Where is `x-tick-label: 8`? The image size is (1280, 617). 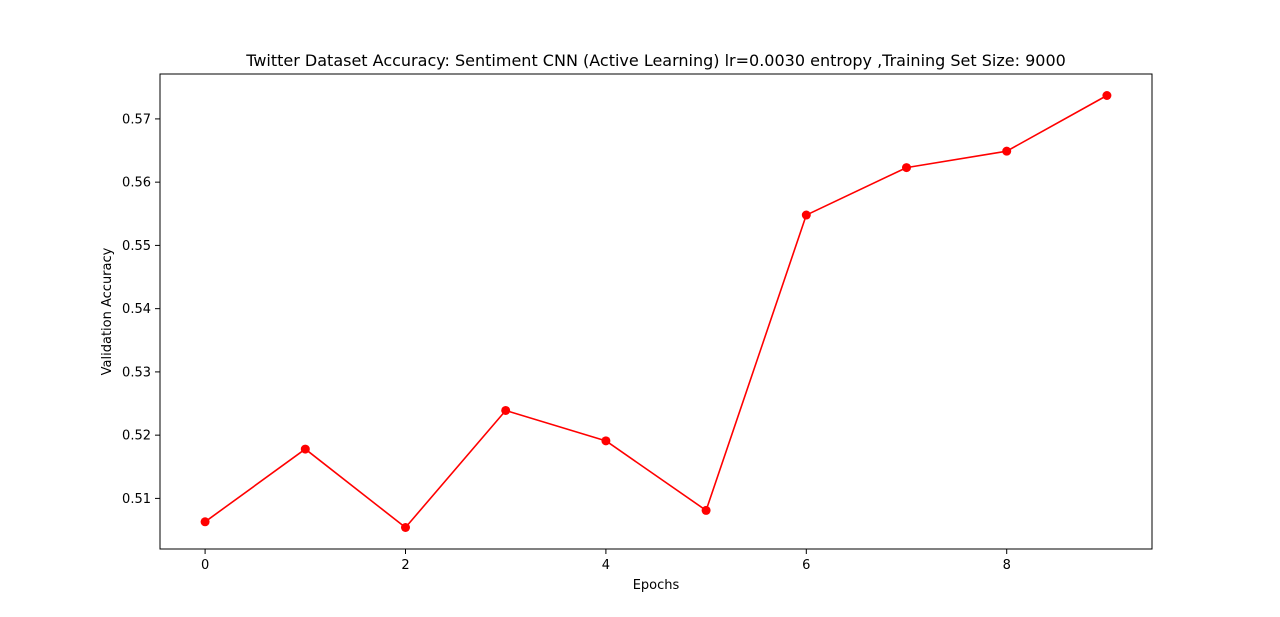 x-tick-label: 8 is located at coordinates (1007, 565).